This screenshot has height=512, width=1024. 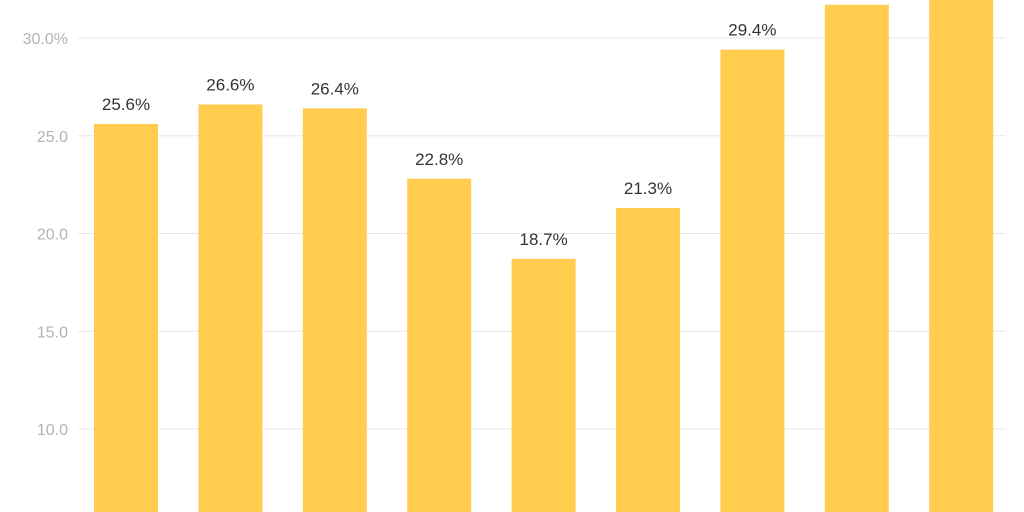 What do you see at coordinates (439, 159) in the screenshot?
I see `data-label: 22.8%` at bounding box center [439, 159].